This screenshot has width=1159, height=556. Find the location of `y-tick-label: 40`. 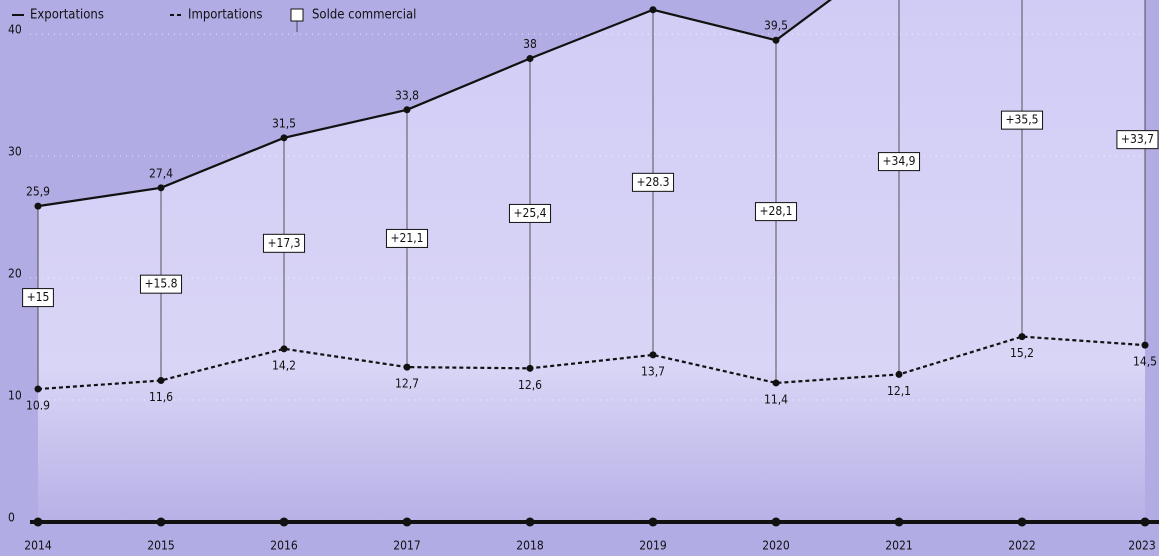

y-tick-label: 40 is located at coordinates (15, 30).